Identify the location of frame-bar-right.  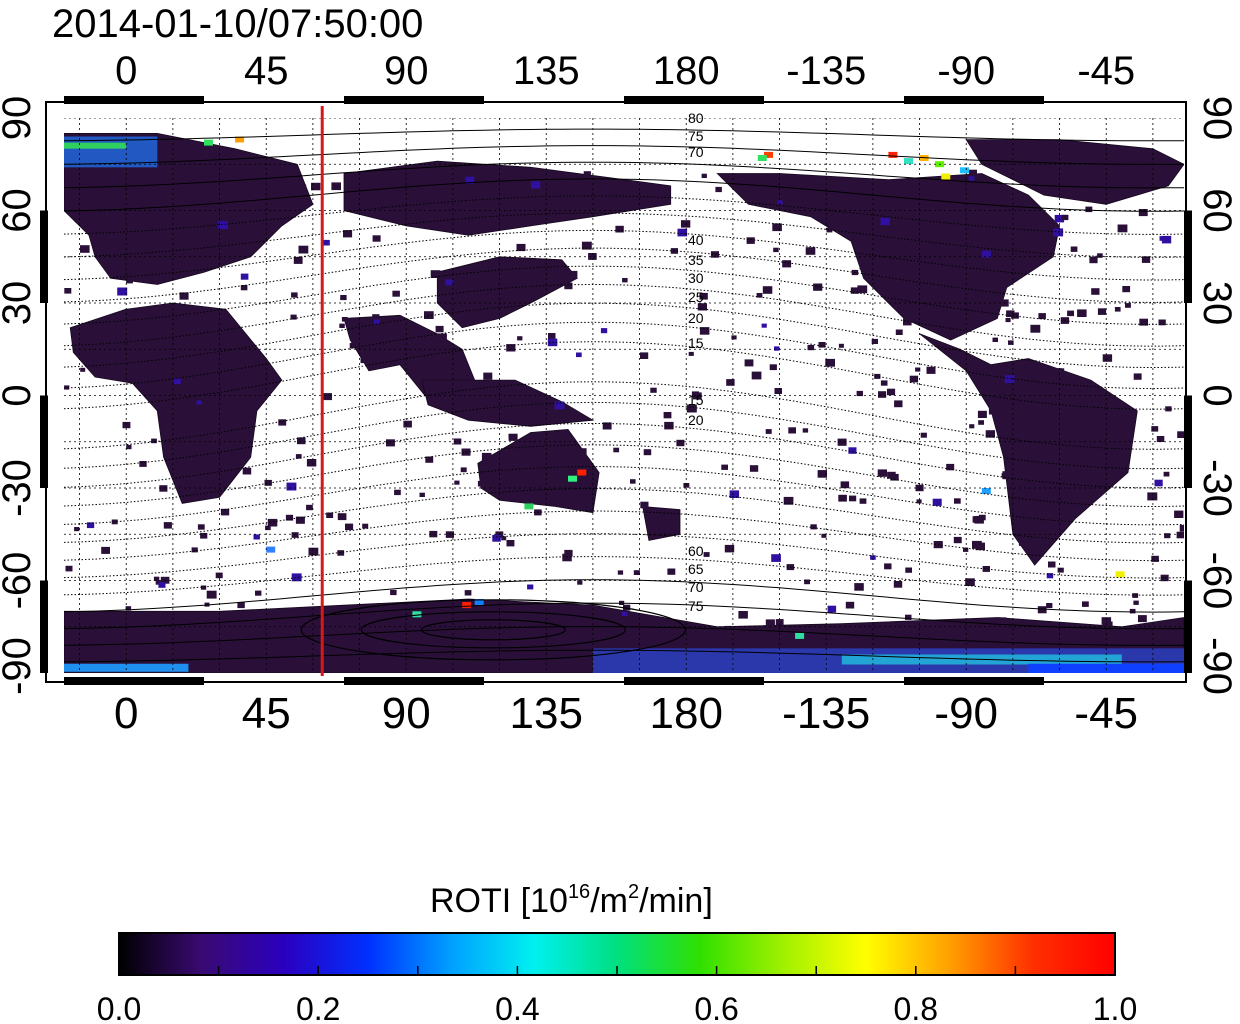
(1188, 626).